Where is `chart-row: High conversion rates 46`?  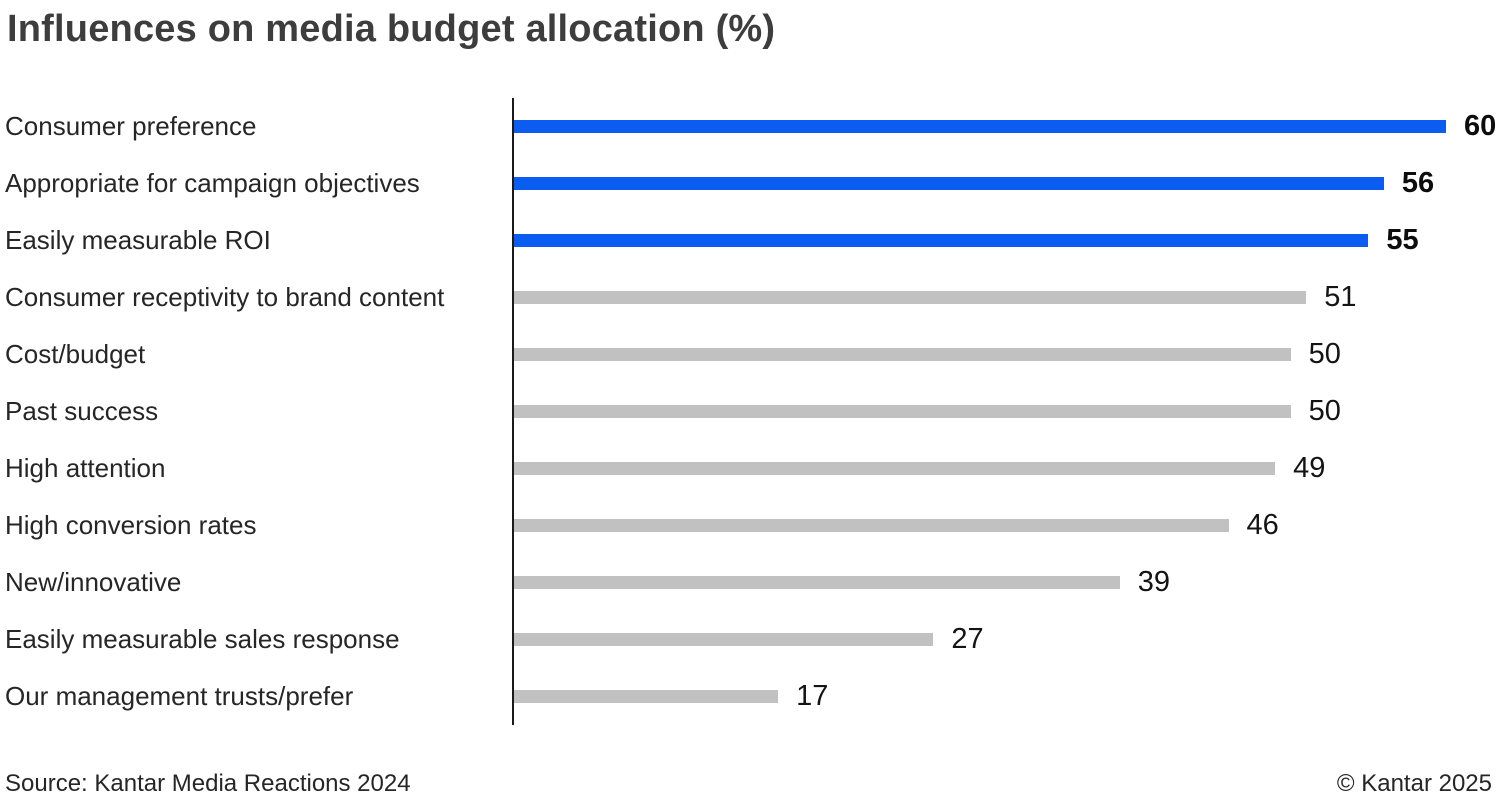
chart-row: High conversion rates 46 is located at coordinates (750, 525).